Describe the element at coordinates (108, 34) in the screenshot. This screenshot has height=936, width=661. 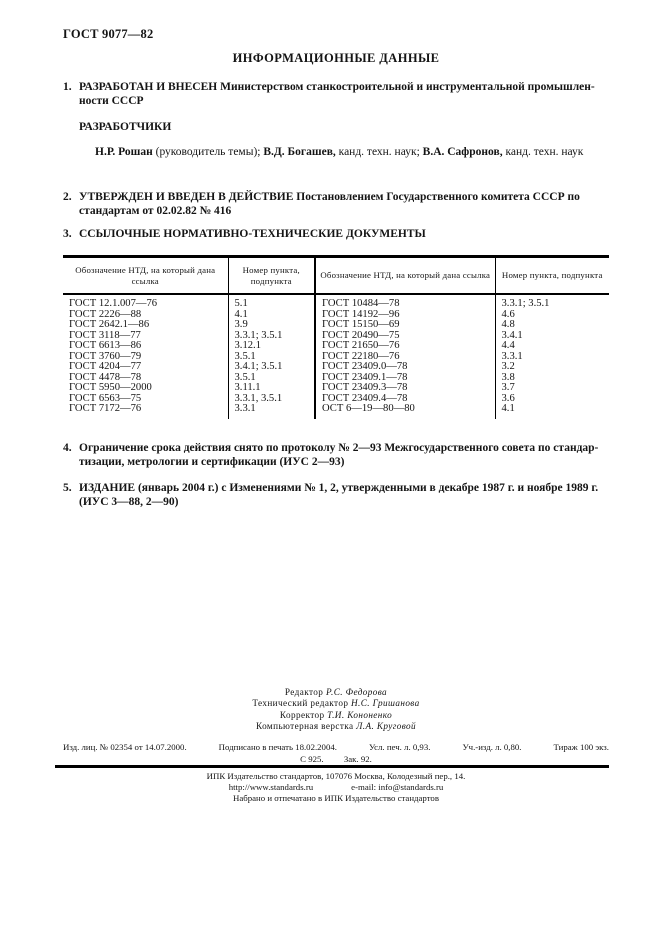
I see `doc-number: ГОСТ 9077—82` at that location.